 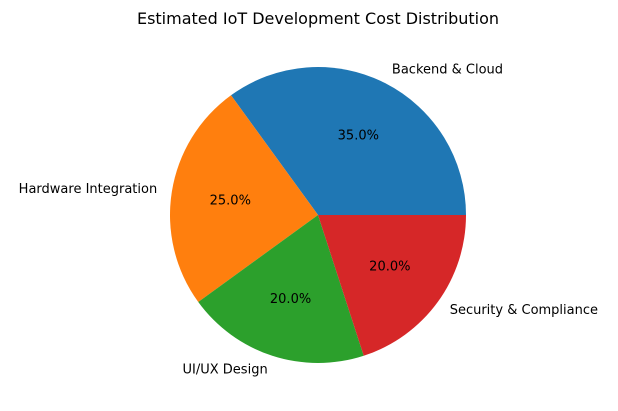 I want to click on pie-slice-ui-ux-design, so click(x=281, y=289).